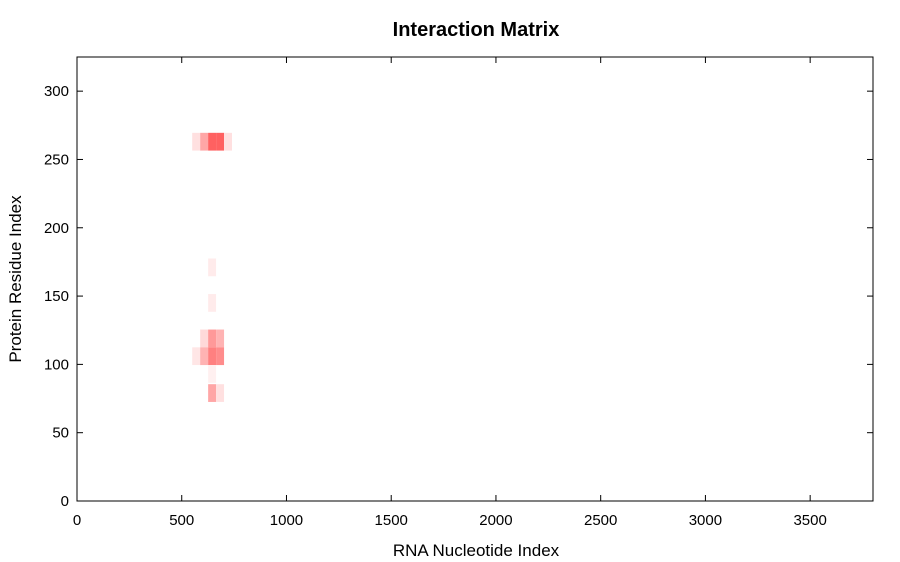 The height and width of the screenshot is (562, 900). What do you see at coordinates (705, 520) in the screenshot?
I see `x-tick-label: 3000` at bounding box center [705, 520].